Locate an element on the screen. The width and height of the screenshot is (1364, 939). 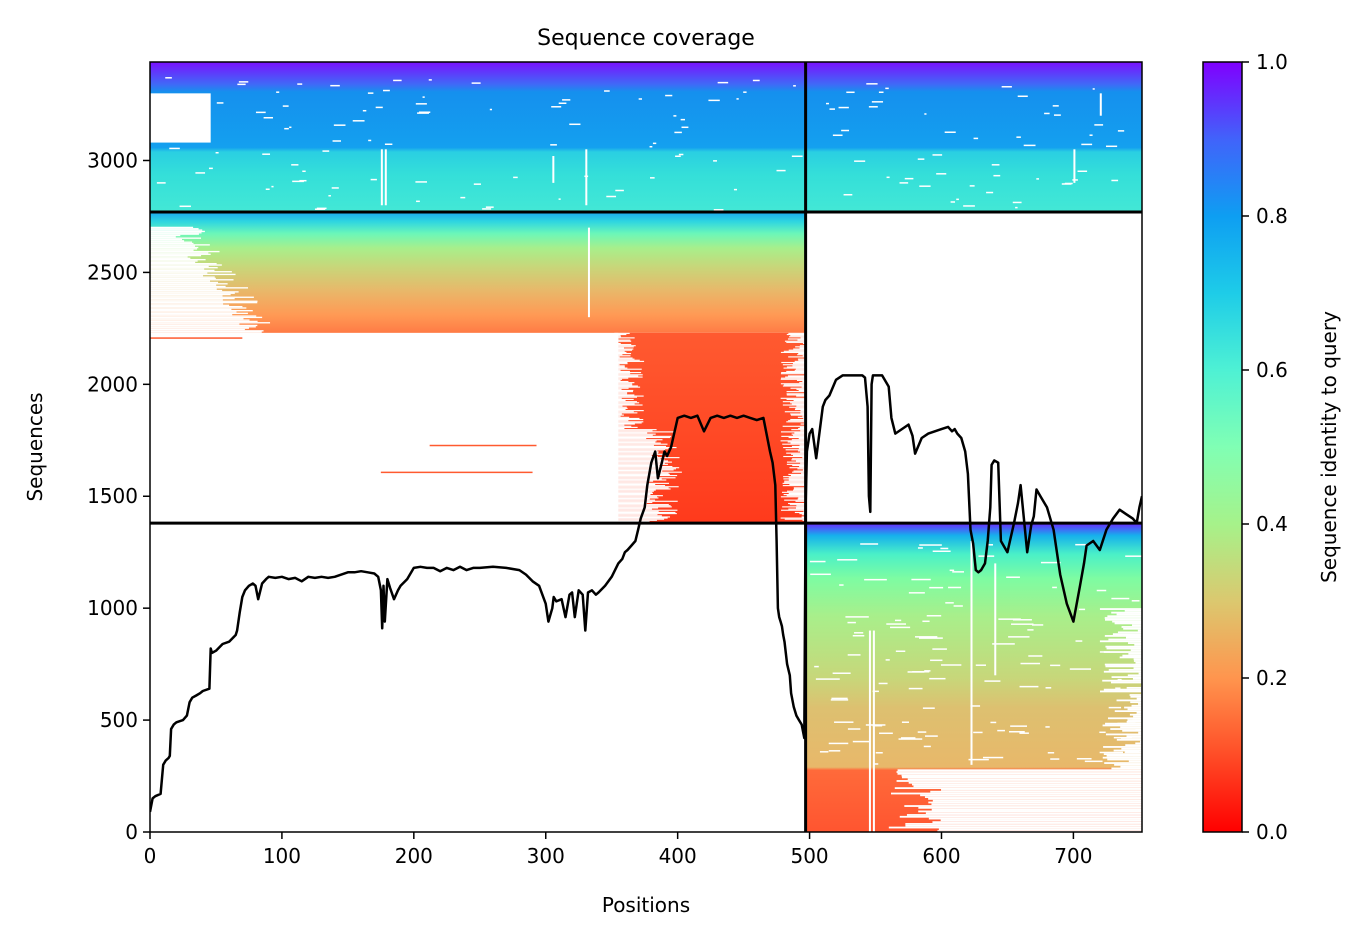
y-tick-label: 0 is located at coordinates (131, 832).